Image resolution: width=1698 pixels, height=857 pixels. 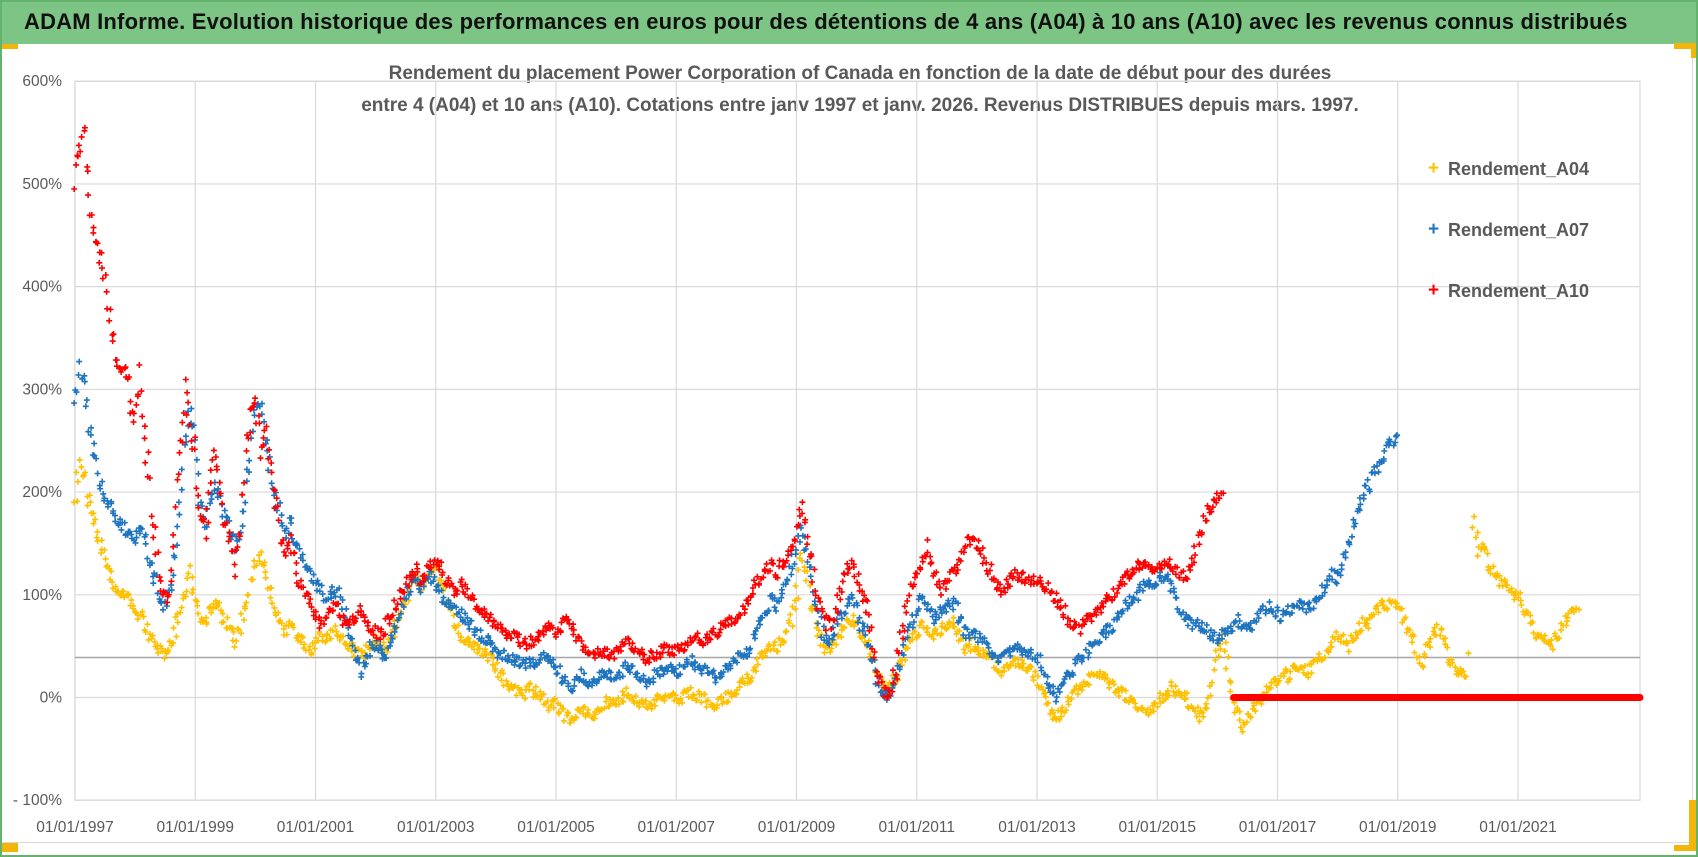 What do you see at coordinates (556, 827) in the screenshot?
I see `x-tick-label: 01/01/2005` at bounding box center [556, 827].